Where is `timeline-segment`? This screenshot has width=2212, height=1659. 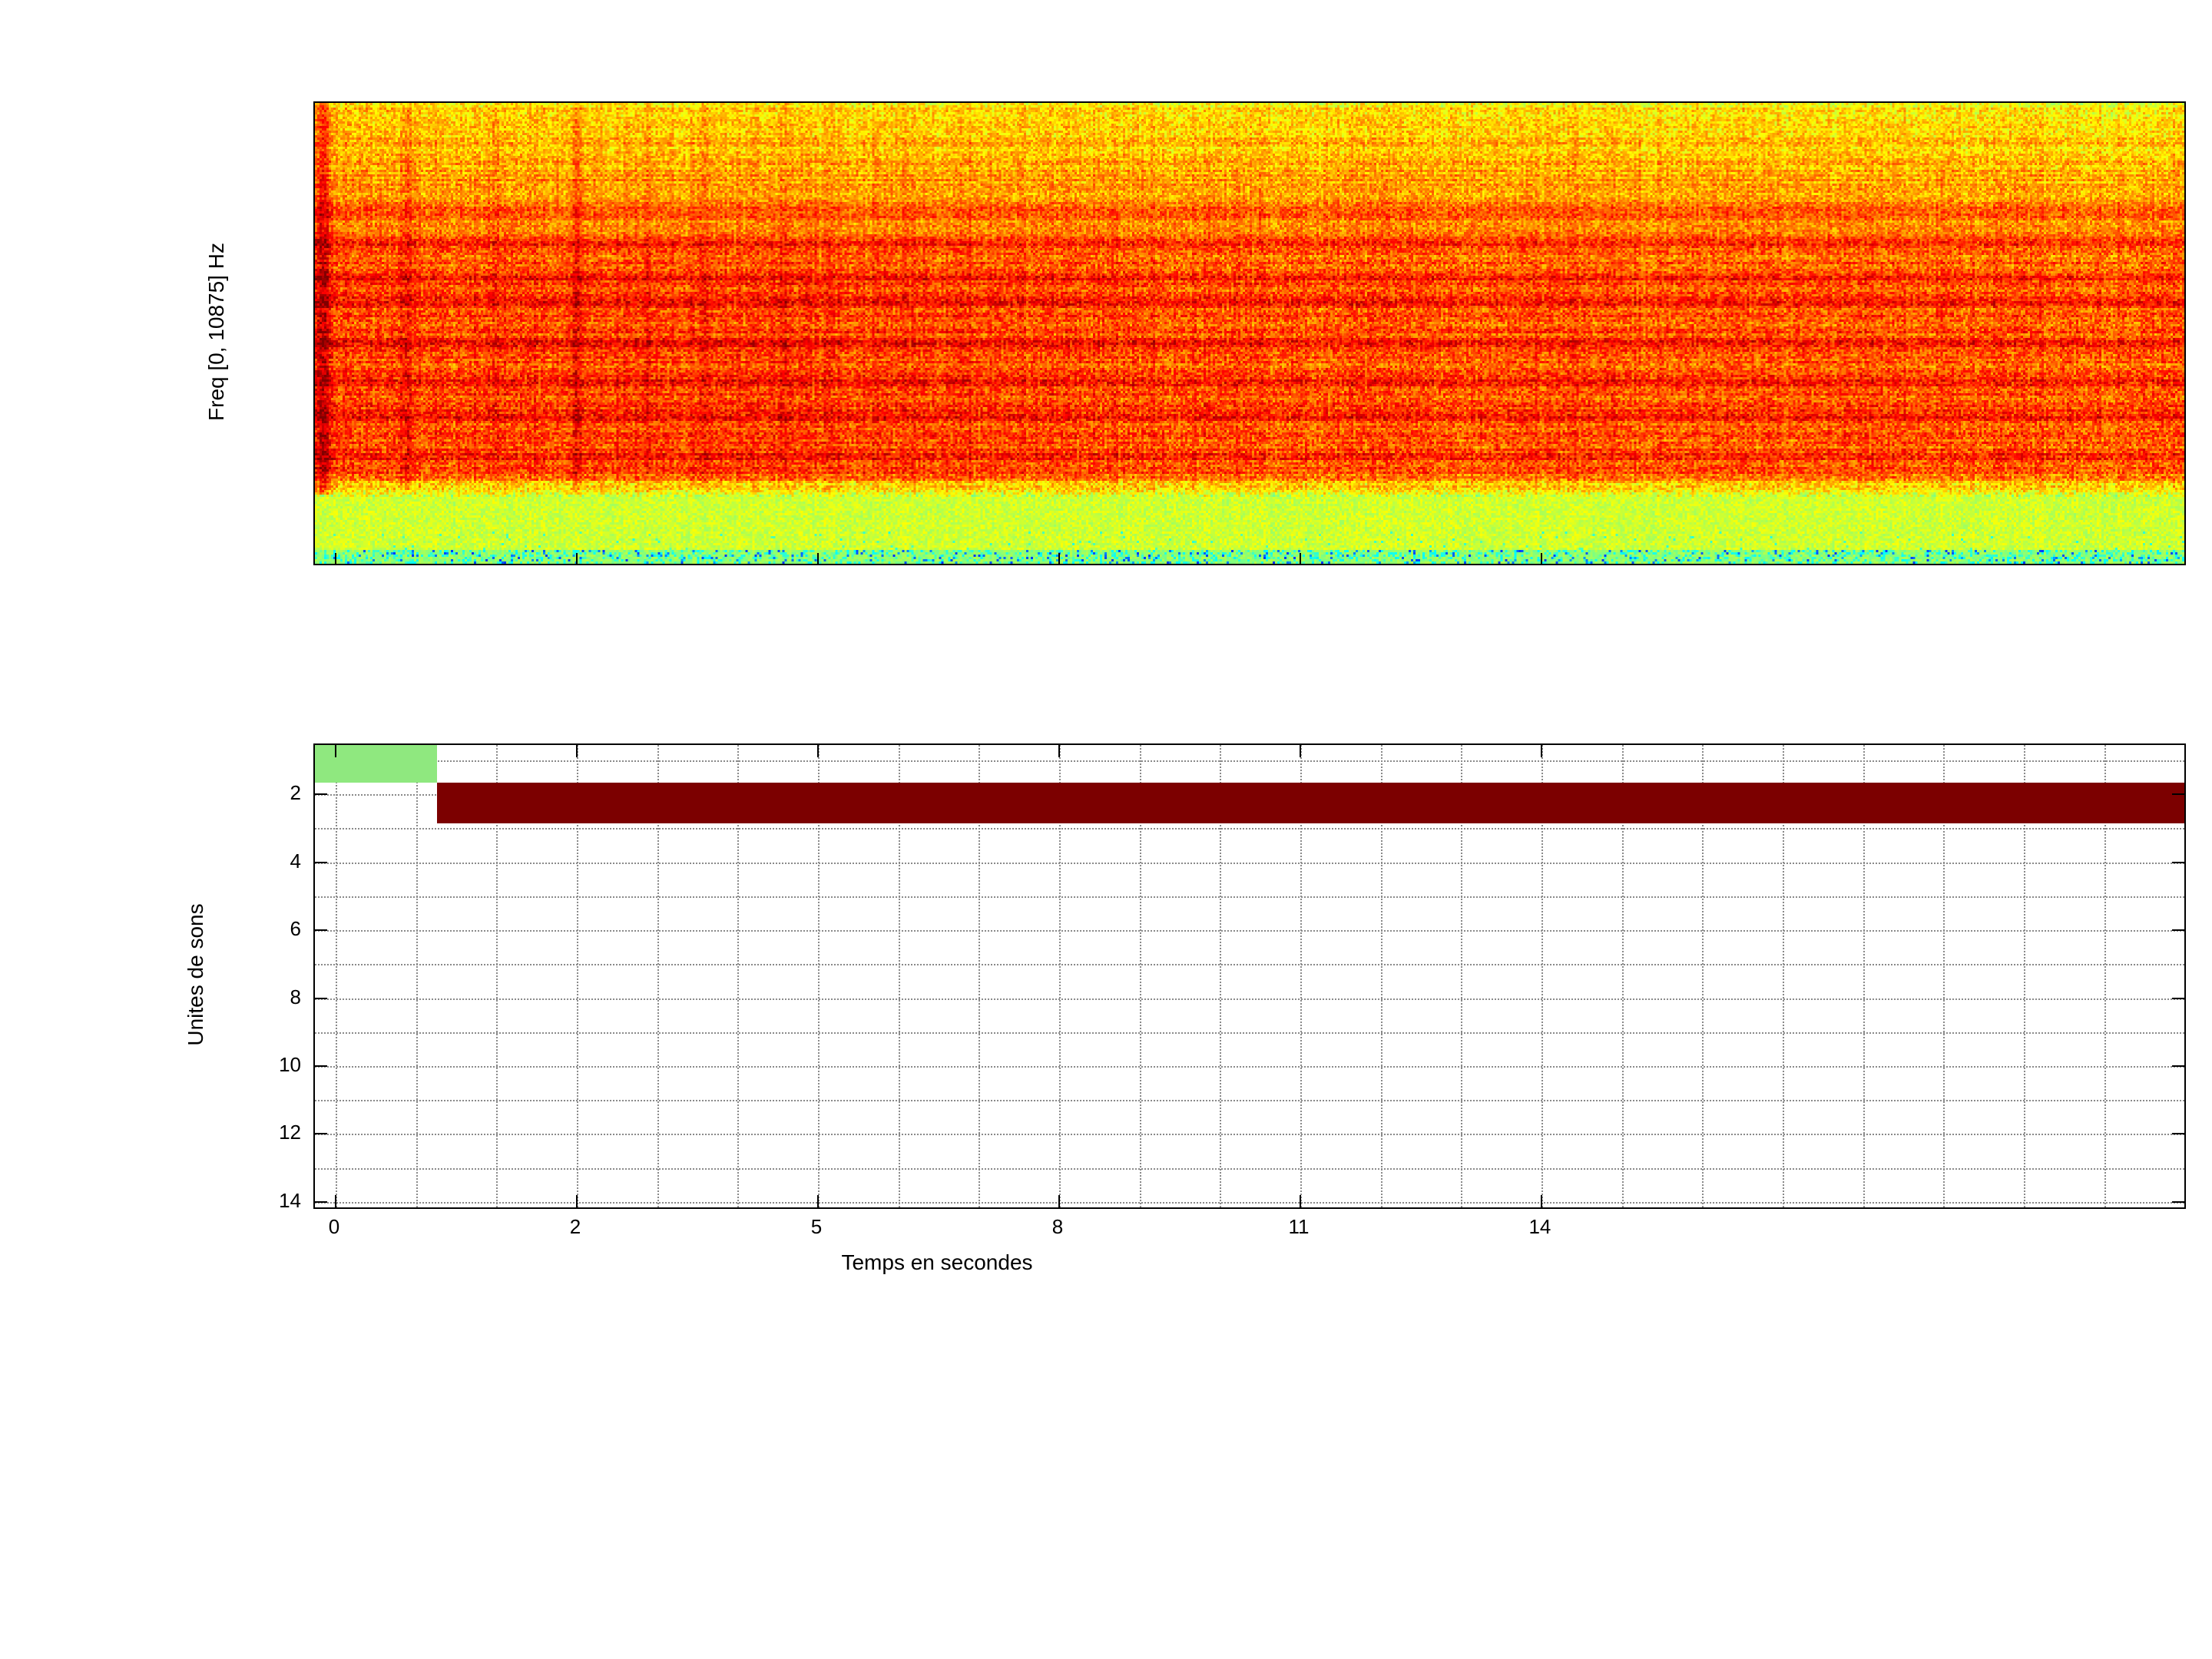 timeline-segment is located at coordinates (1310, 803).